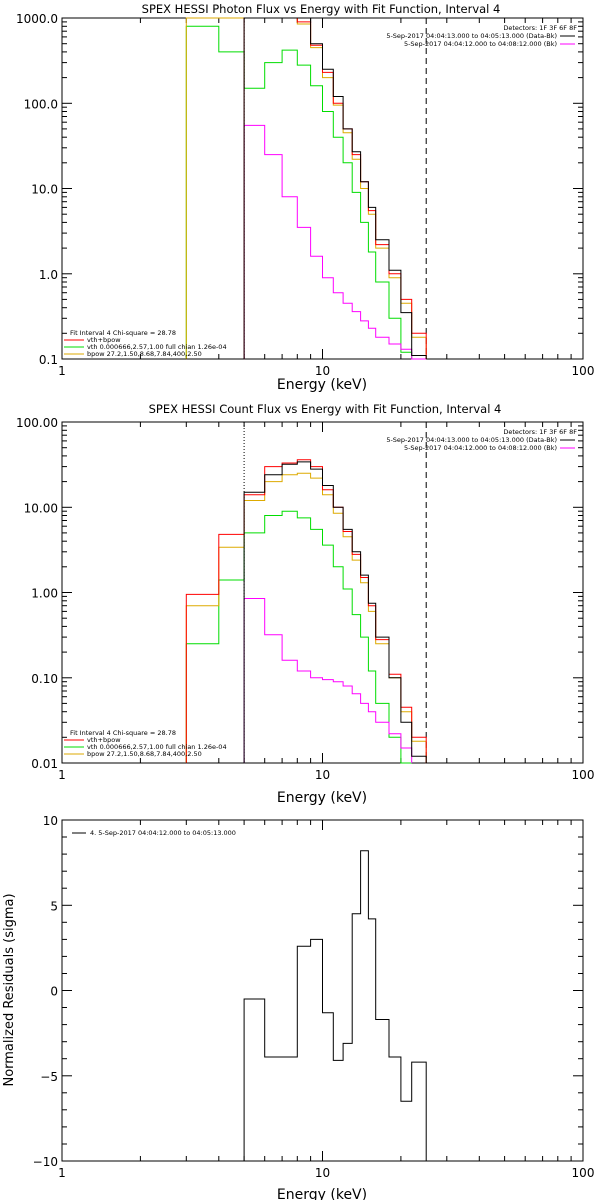  Describe the element at coordinates (104, 740) in the screenshot. I see `count-legend-total: vth+bpow` at that location.